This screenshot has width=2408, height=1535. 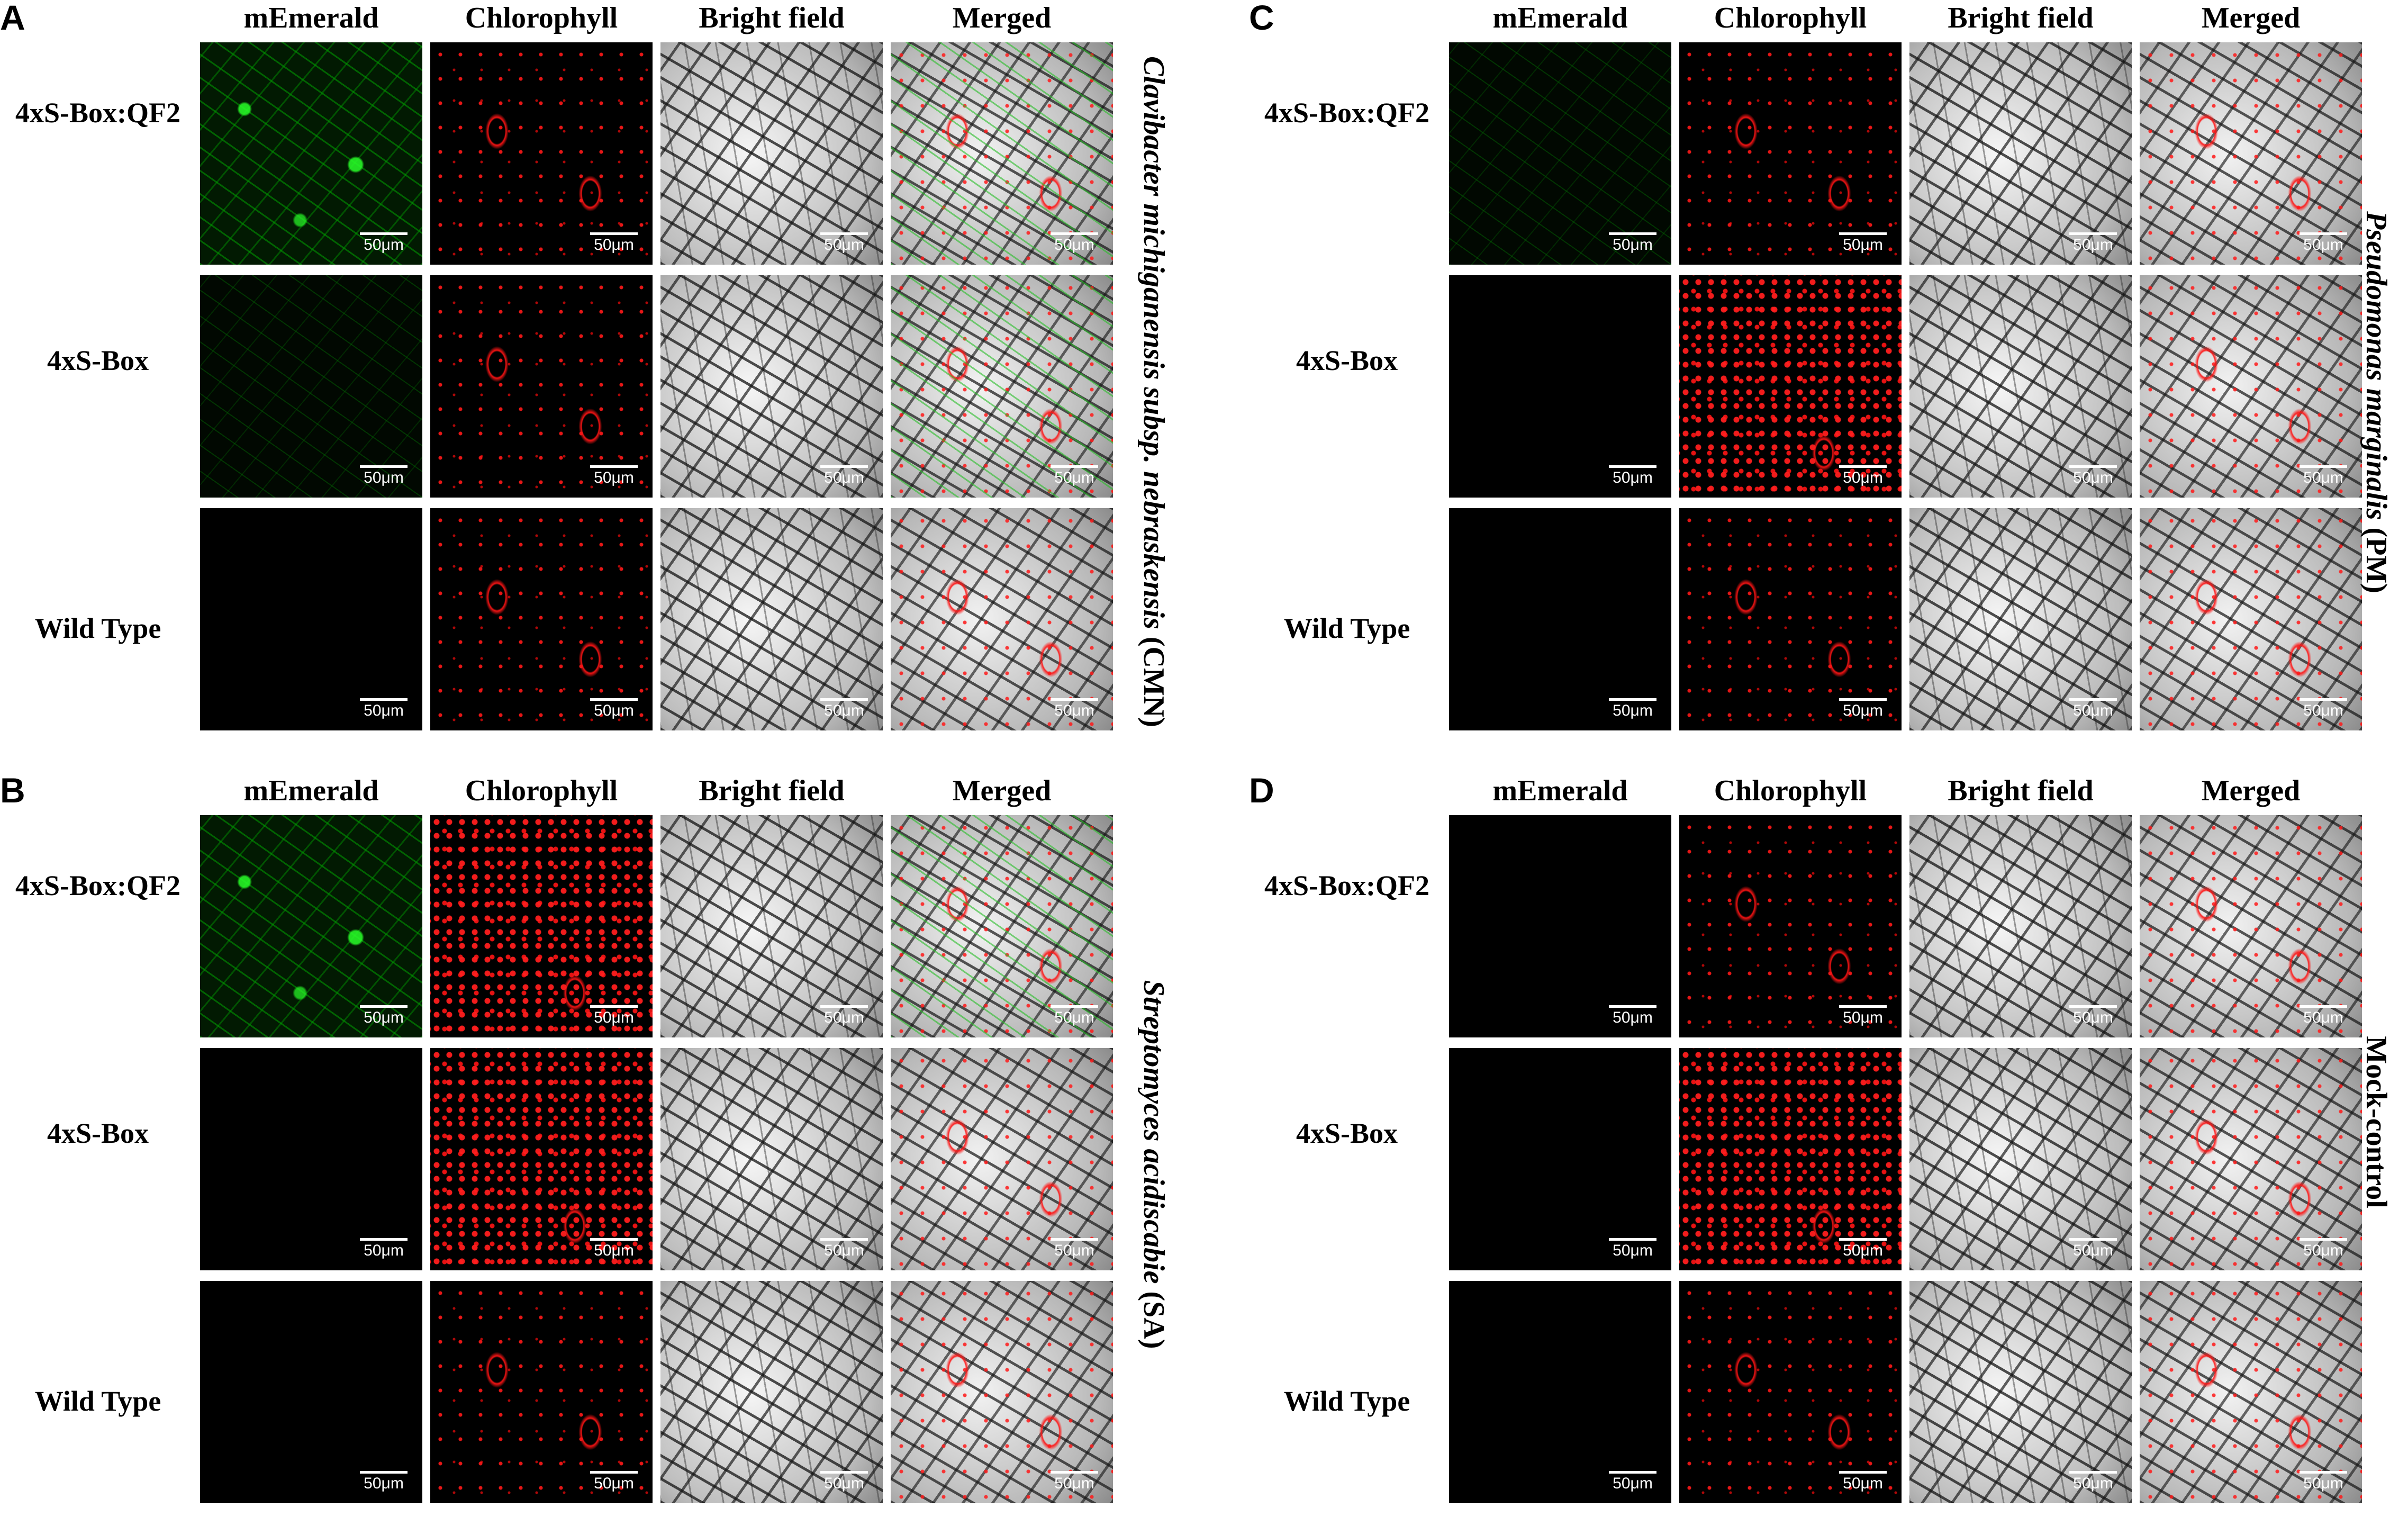 What do you see at coordinates (13, 790) in the screenshot?
I see `panel-letter: B` at bounding box center [13, 790].